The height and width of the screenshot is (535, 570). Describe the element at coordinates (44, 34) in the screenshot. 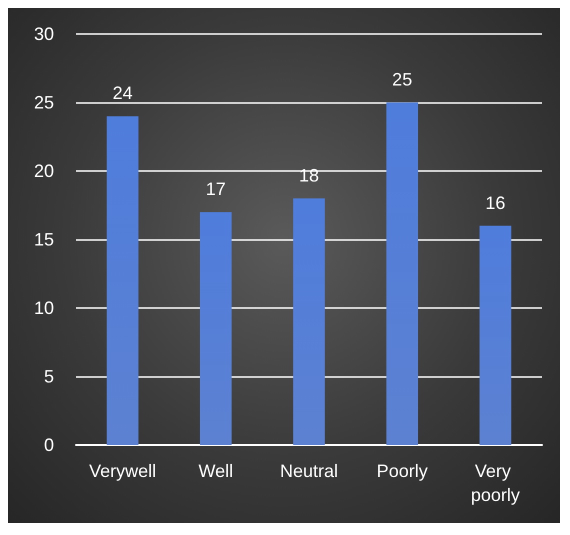

I see `y-tick-label: 30` at that location.